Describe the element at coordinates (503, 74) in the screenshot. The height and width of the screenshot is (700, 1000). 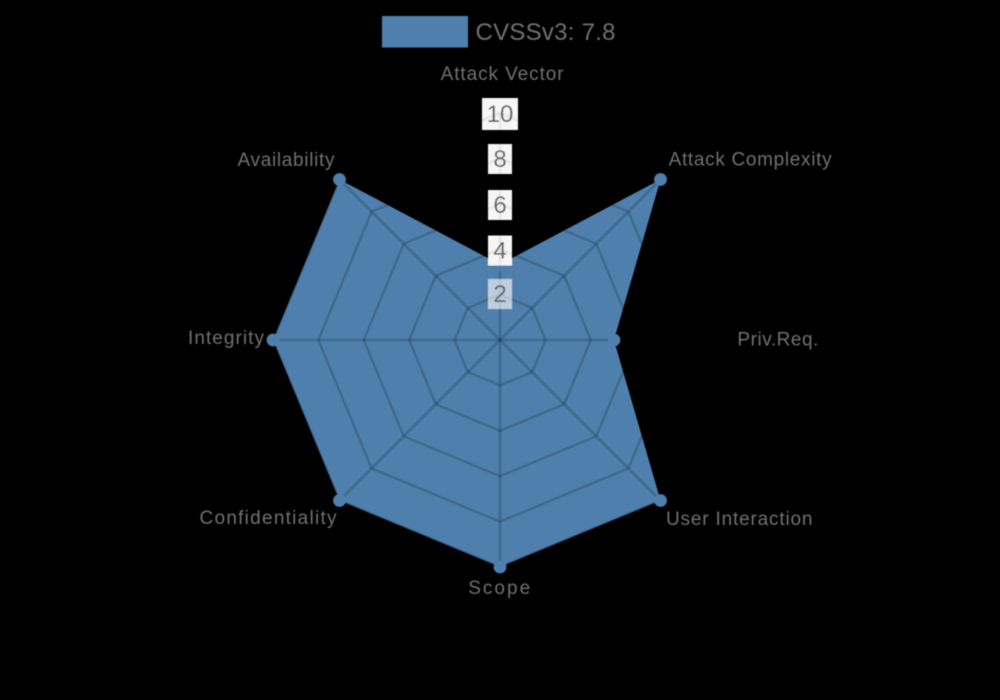
I see `svg-text: Attack Vector` at that location.